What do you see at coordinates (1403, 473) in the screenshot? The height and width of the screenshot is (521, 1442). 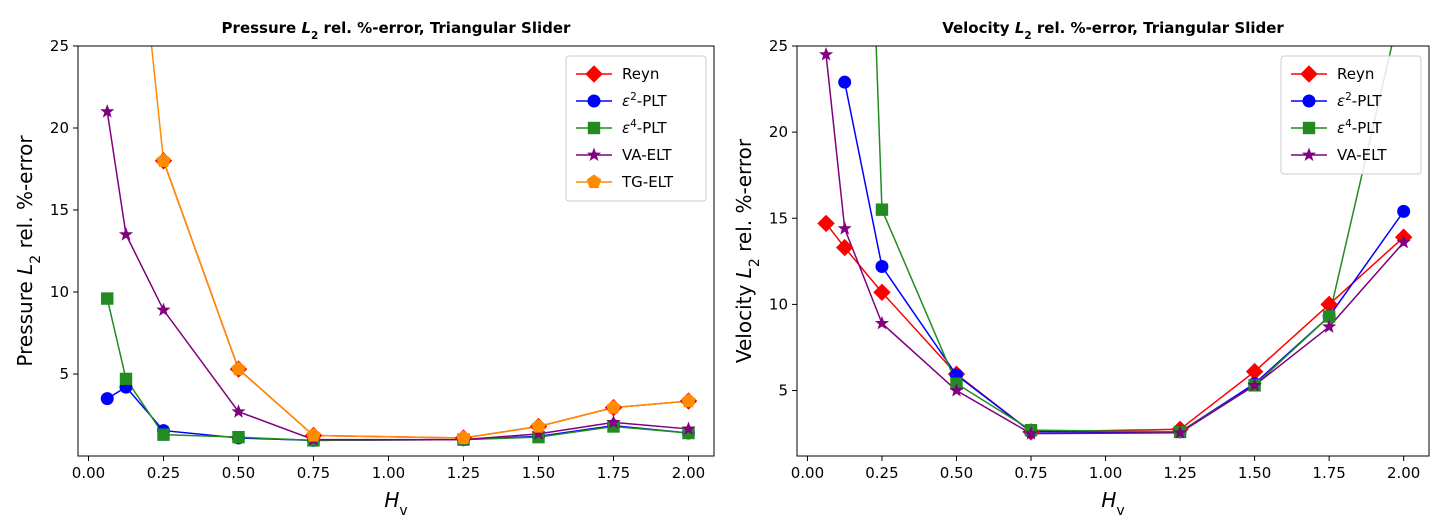 I see `velocity-x-tick-label: 2.00` at bounding box center [1403, 473].